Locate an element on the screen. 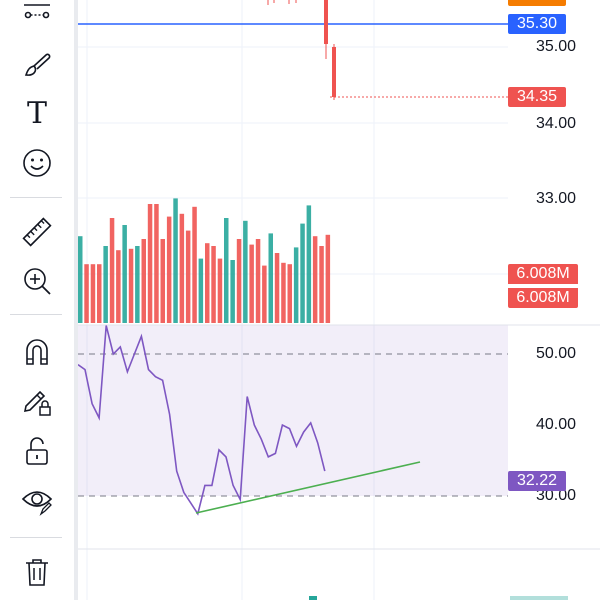 The image size is (600, 600). brush-tool is located at coordinates (37, 64).